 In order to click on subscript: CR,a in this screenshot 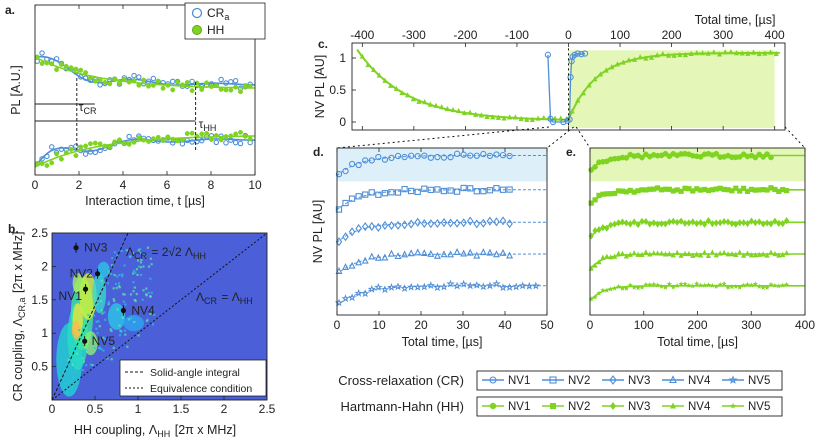, I will do `click(22, 308)`.